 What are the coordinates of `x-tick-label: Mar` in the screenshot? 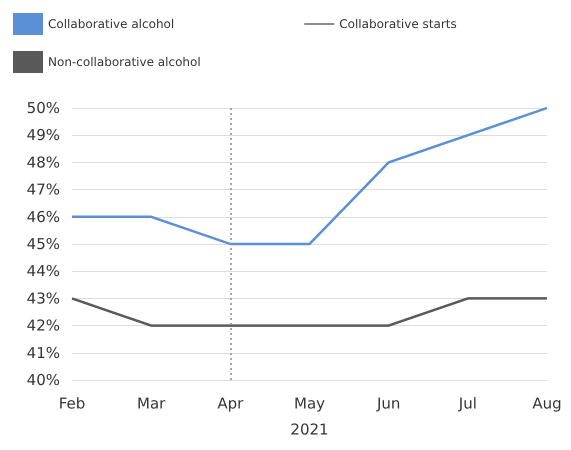 It's located at (151, 403).